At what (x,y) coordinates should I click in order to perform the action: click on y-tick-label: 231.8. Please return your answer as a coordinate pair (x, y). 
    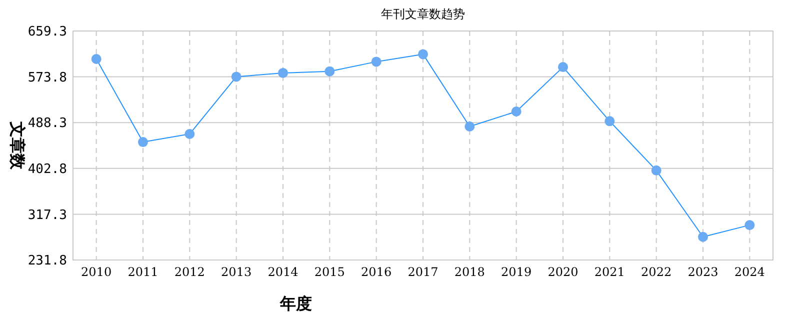
    Looking at the image, I should click on (47, 261).